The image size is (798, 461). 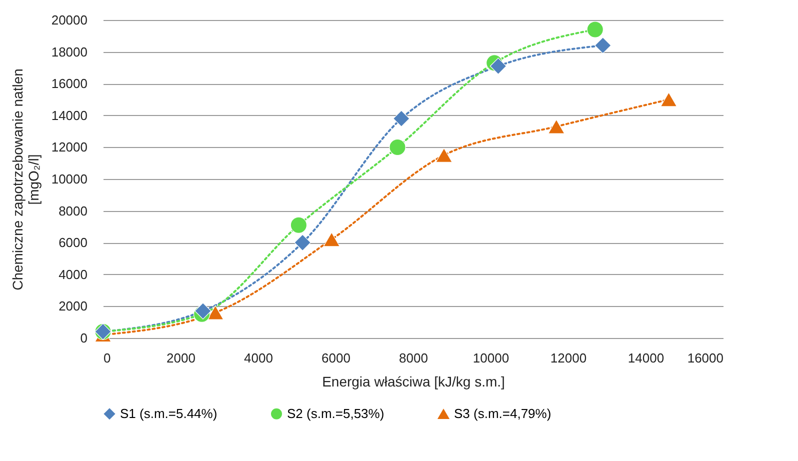 What do you see at coordinates (69, 115) in the screenshot?
I see `y-tick-label: 14000` at bounding box center [69, 115].